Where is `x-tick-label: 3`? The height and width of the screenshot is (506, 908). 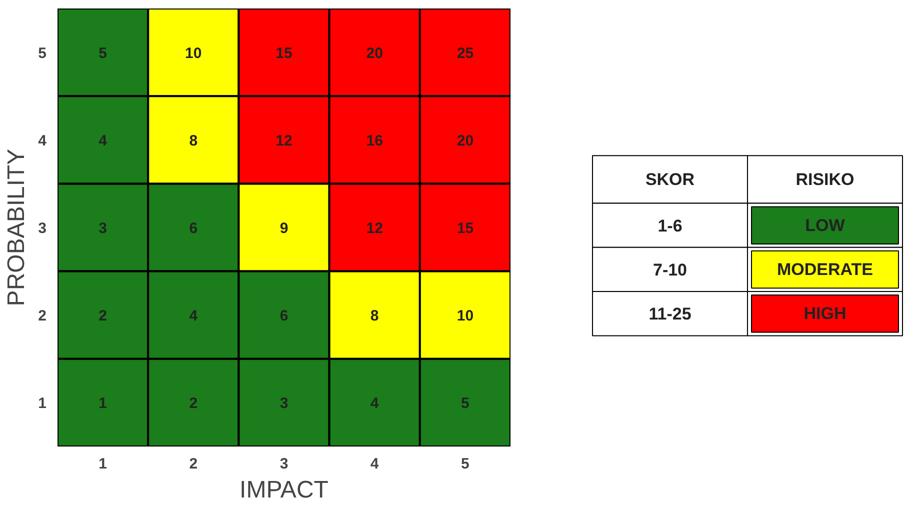 x-tick-label: 3 is located at coordinates (284, 464).